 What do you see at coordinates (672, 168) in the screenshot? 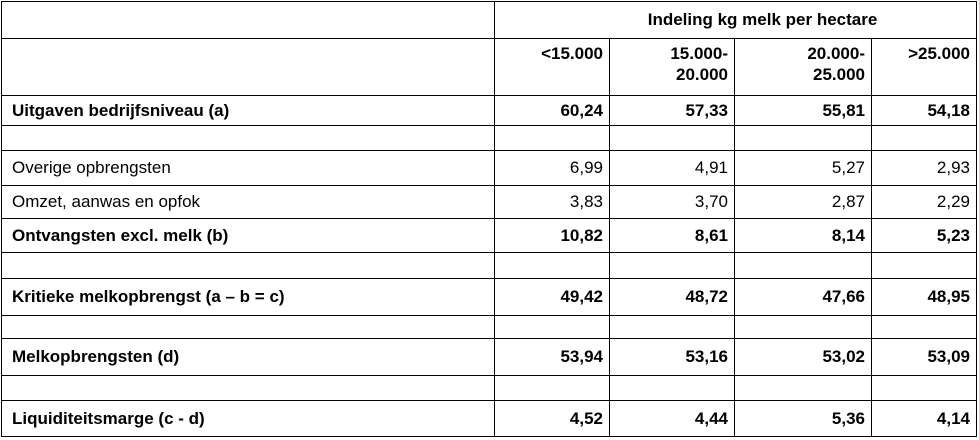
I see `cell: 4,91` at bounding box center [672, 168].